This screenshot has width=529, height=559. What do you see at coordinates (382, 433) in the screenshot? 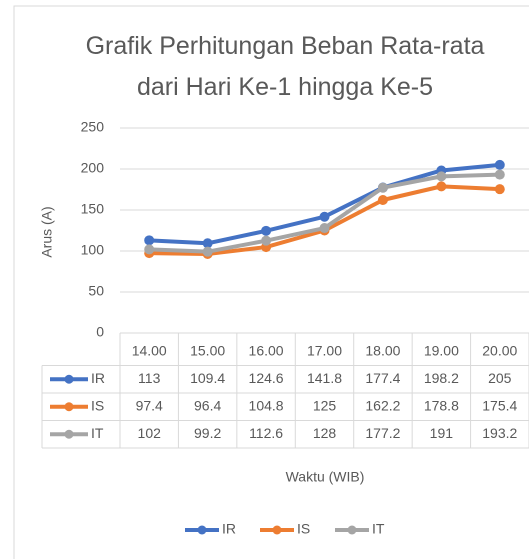
I see `data-label: 177.2` at bounding box center [382, 433].